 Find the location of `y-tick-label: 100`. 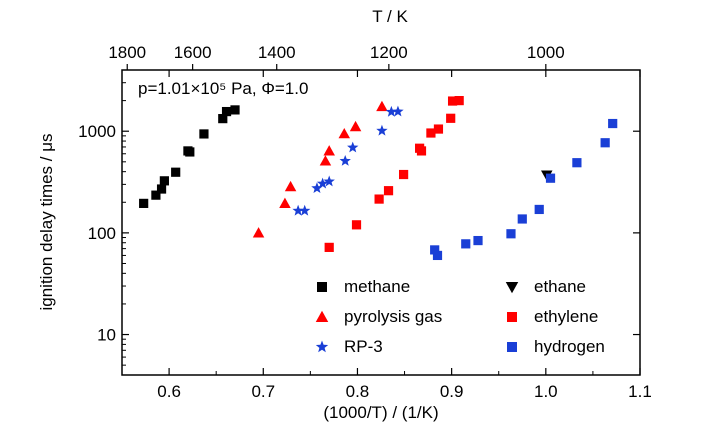

y-tick-label: 100 is located at coordinates (102, 233).